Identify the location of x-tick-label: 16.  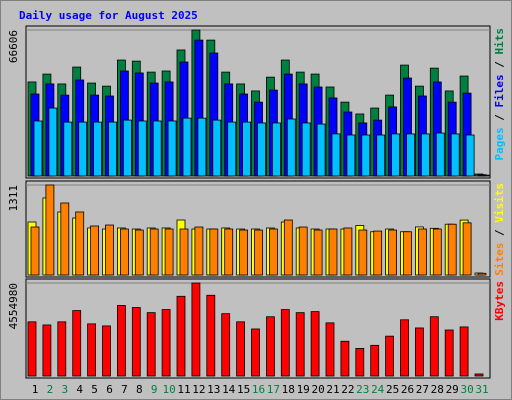
(258, 389).